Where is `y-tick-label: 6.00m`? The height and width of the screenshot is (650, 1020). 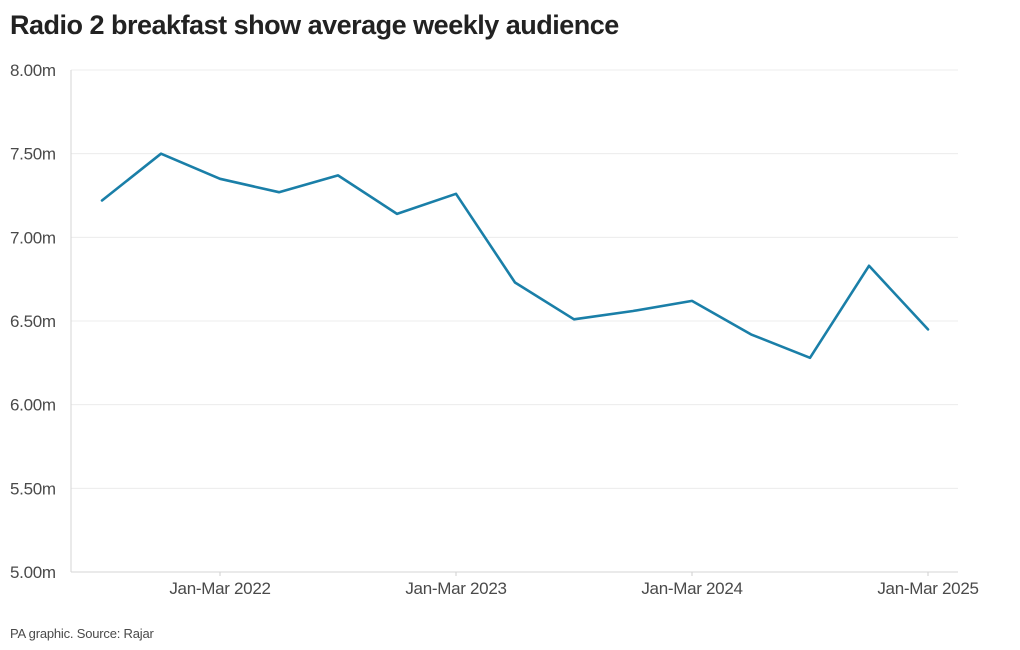 y-tick-label: 6.00m is located at coordinates (33, 405).